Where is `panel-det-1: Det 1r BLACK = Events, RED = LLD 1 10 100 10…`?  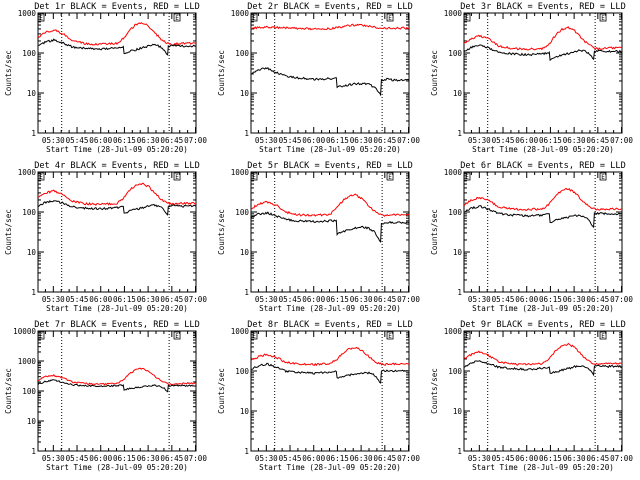
panel-det-1: Det 1r BLACK = Events, RED = LLD 1 10 100 10… is located at coordinates (105, 78).